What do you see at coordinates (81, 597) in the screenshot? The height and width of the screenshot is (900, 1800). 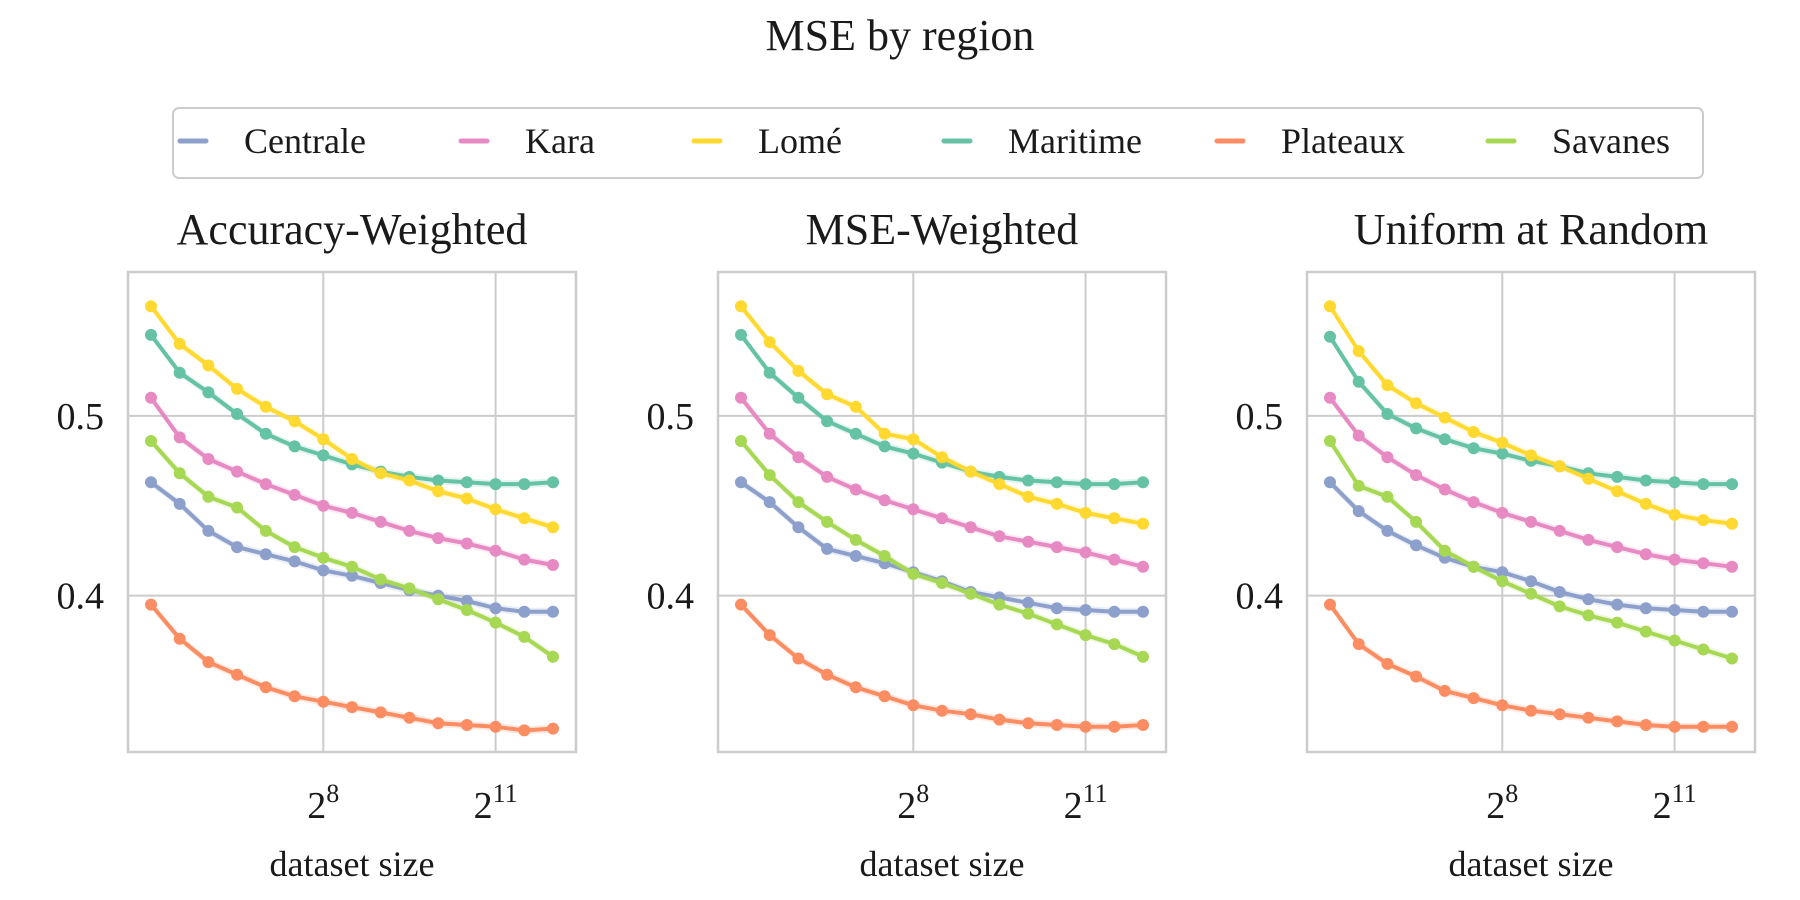 I see `y-tick-label: 0.4` at bounding box center [81, 597].